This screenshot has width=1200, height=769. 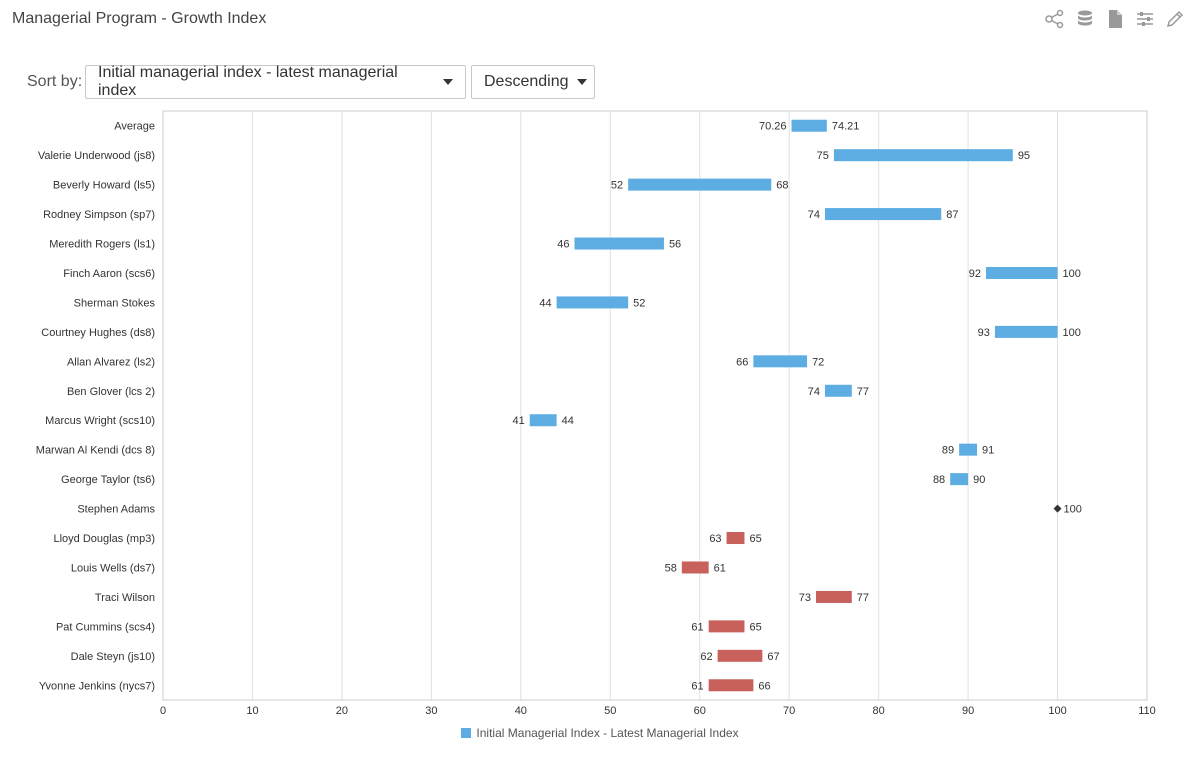 What do you see at coordinates (764, 686) in the screenshot?
I see `end-value-label: 66` at bounding box center [764, 686].